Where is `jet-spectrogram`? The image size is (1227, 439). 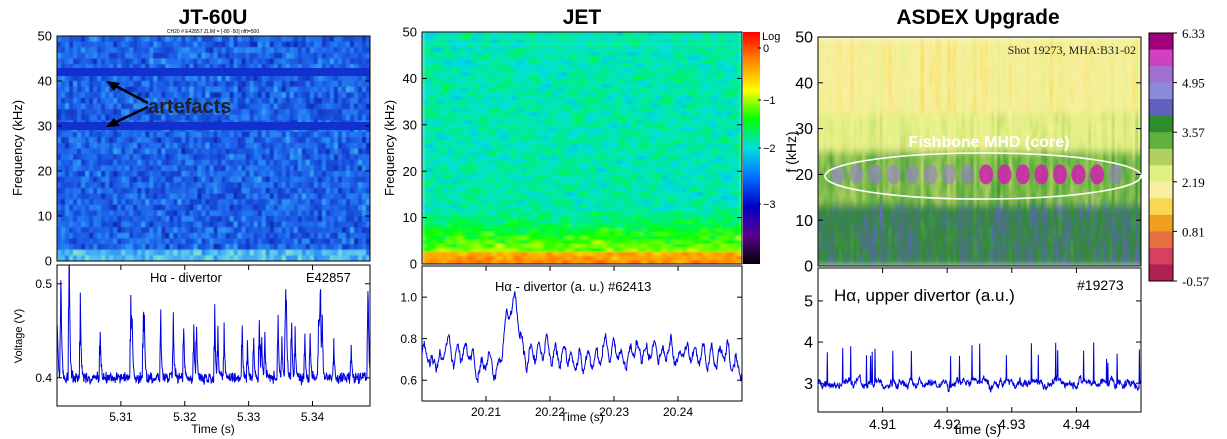 jet-spectrogram is located at coordinates (582, 148).